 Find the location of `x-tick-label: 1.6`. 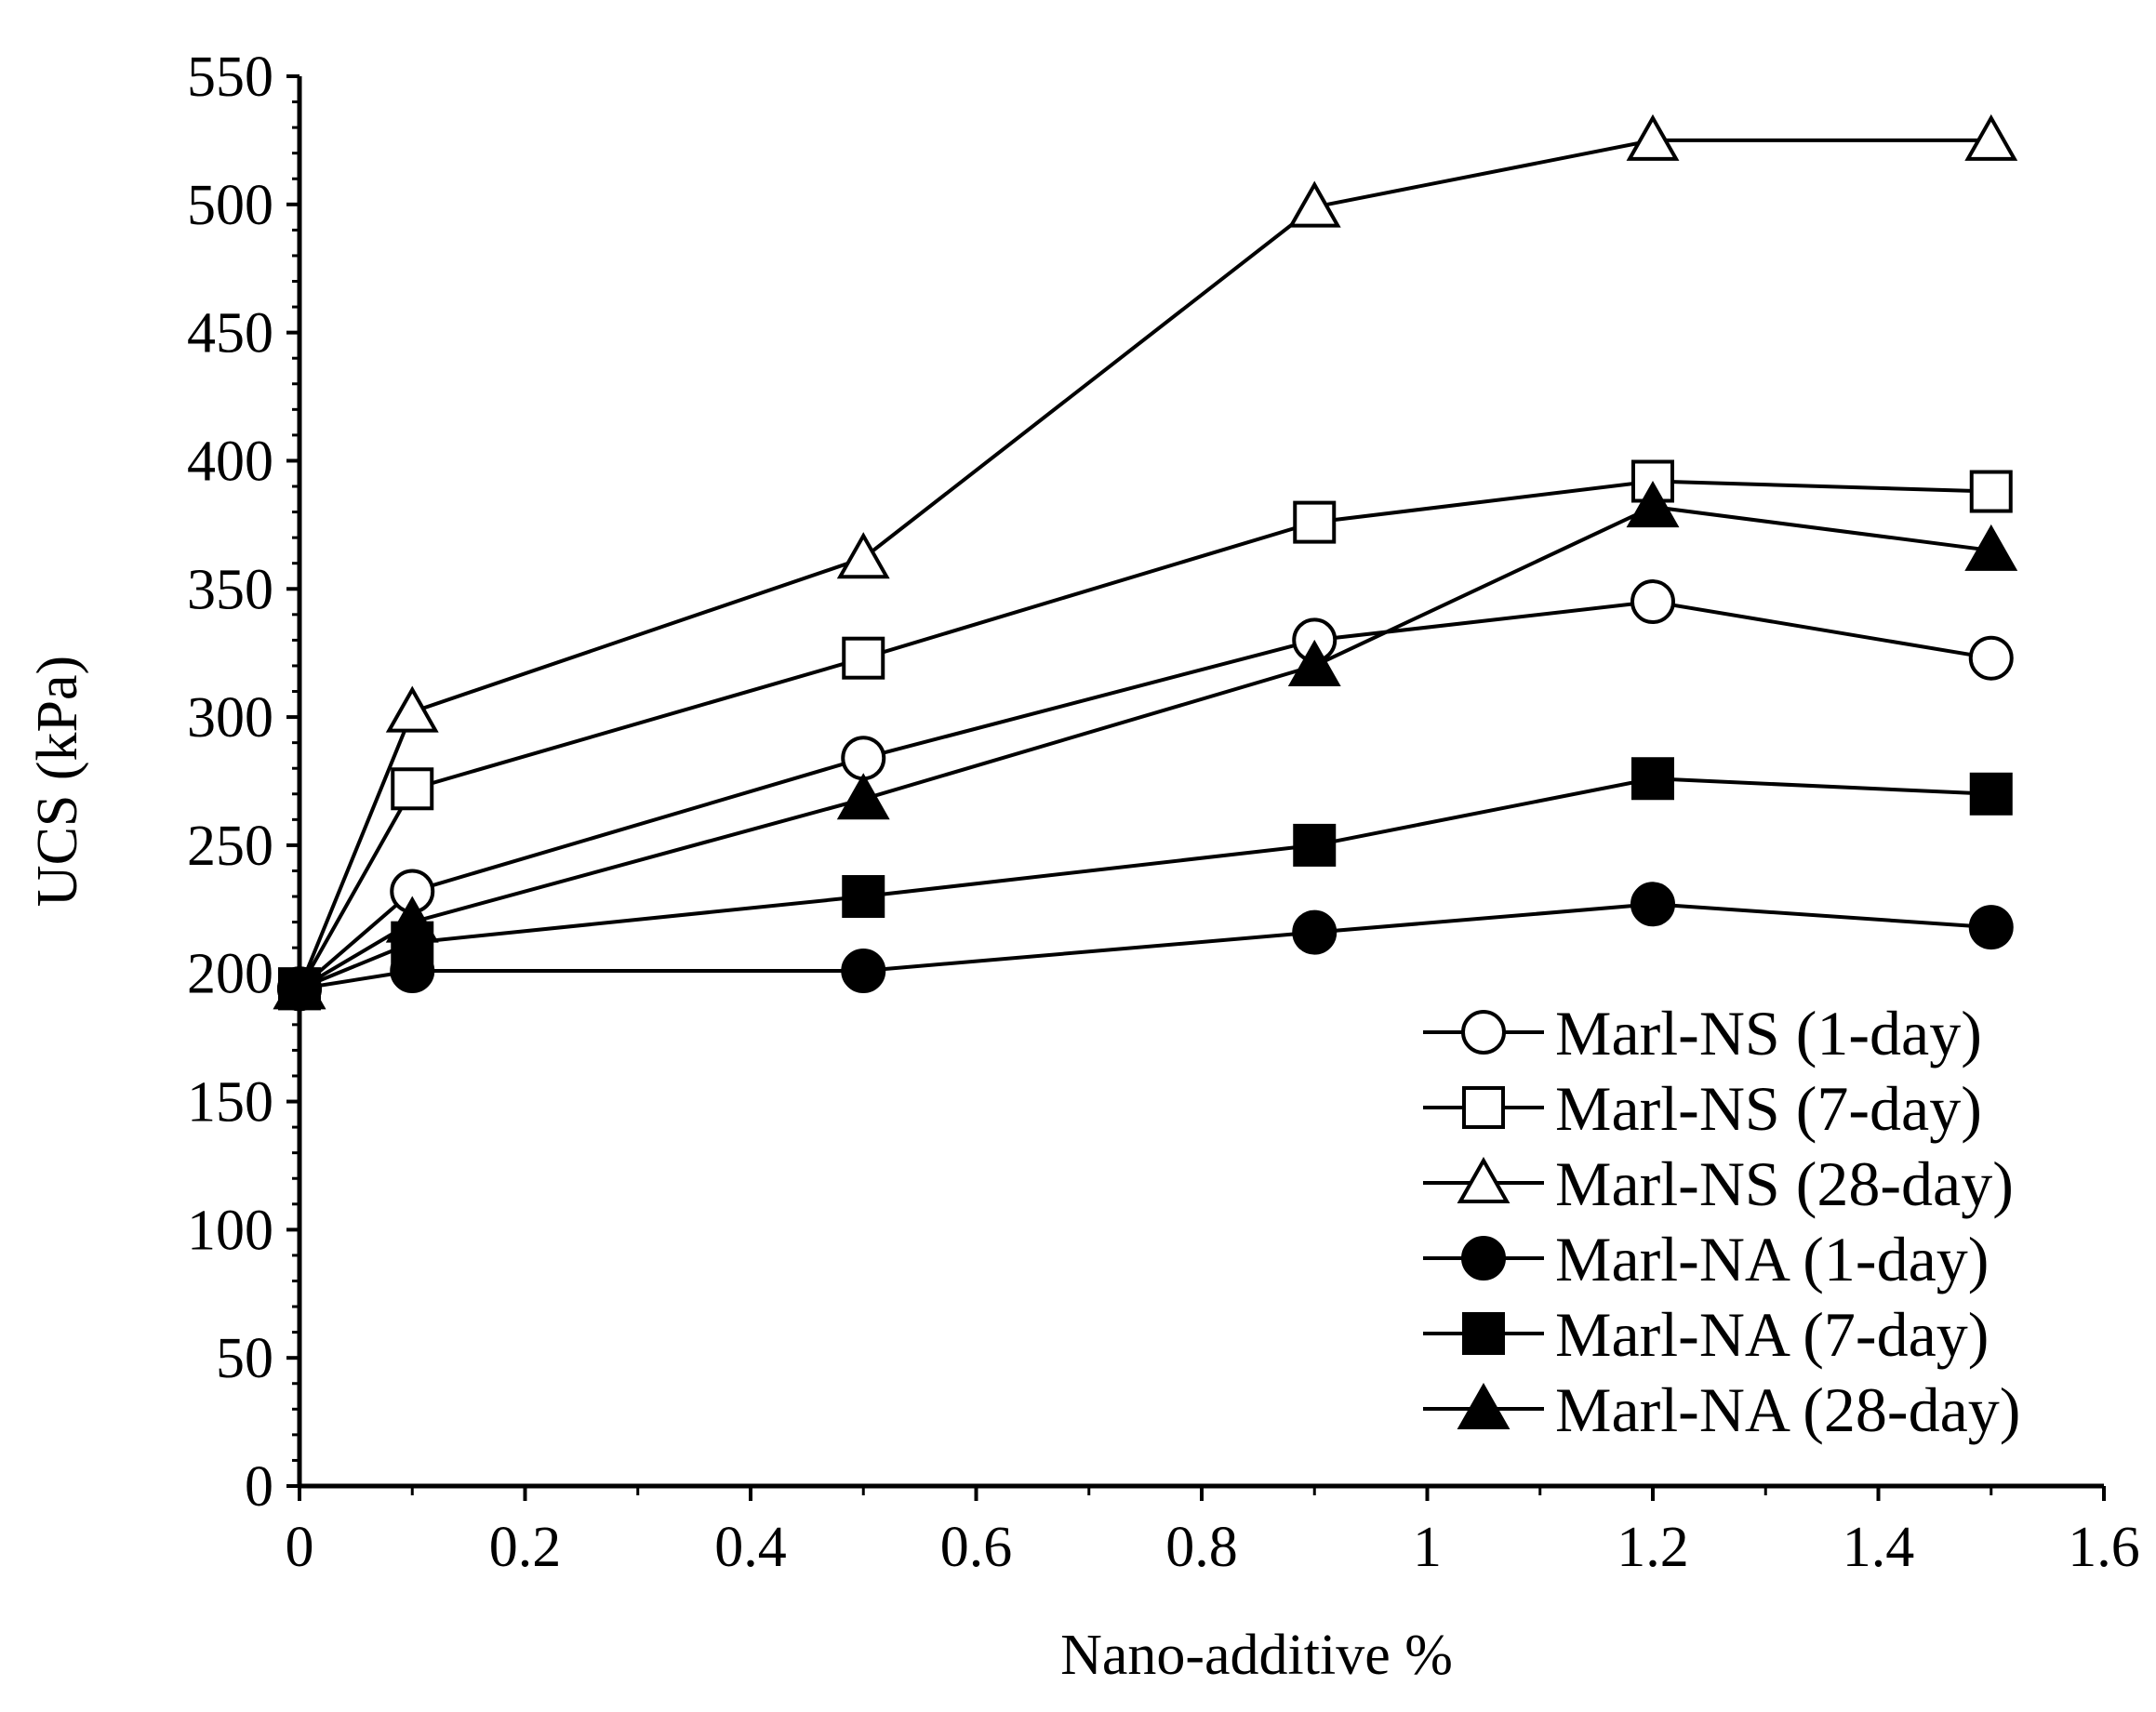

x-tick-label: 1.6 is located at coordinates (2104, 1547).